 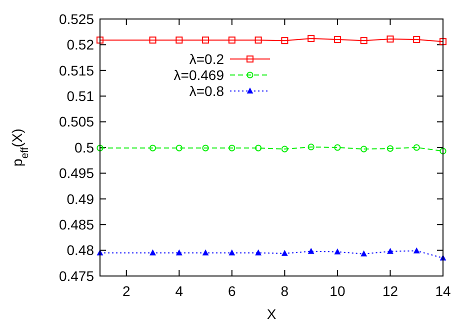 What do you see at coordinates (126, 291) in the screenshot?
I see `x-tick-label: 2` at bounding box center [126, 291].